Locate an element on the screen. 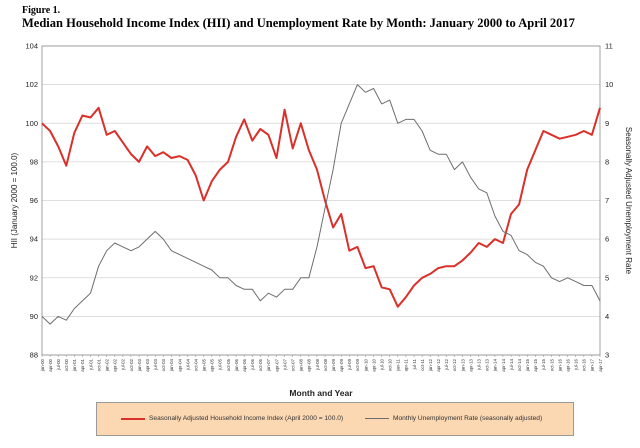  legend-swatch-unemployment is located at coordinates (377, 418).